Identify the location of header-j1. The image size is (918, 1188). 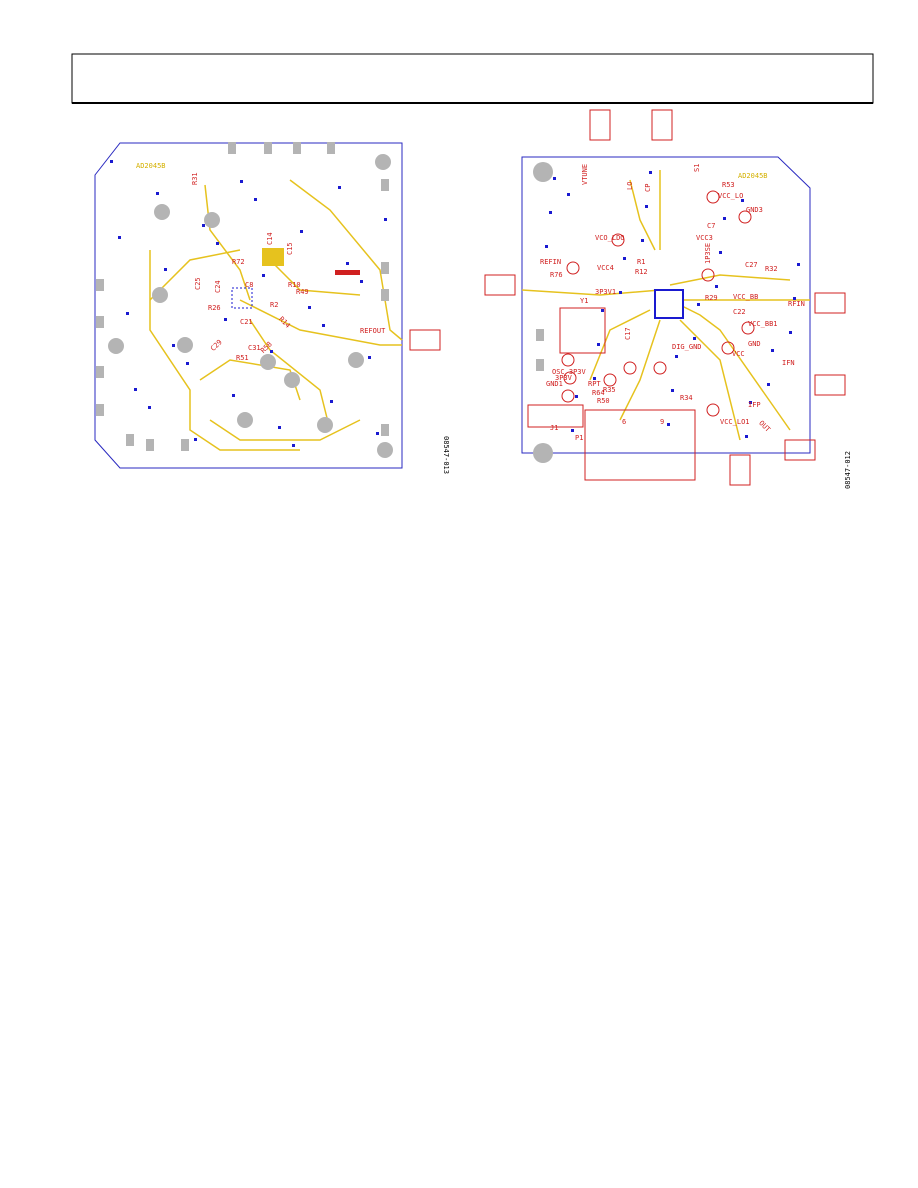
(555, 416).